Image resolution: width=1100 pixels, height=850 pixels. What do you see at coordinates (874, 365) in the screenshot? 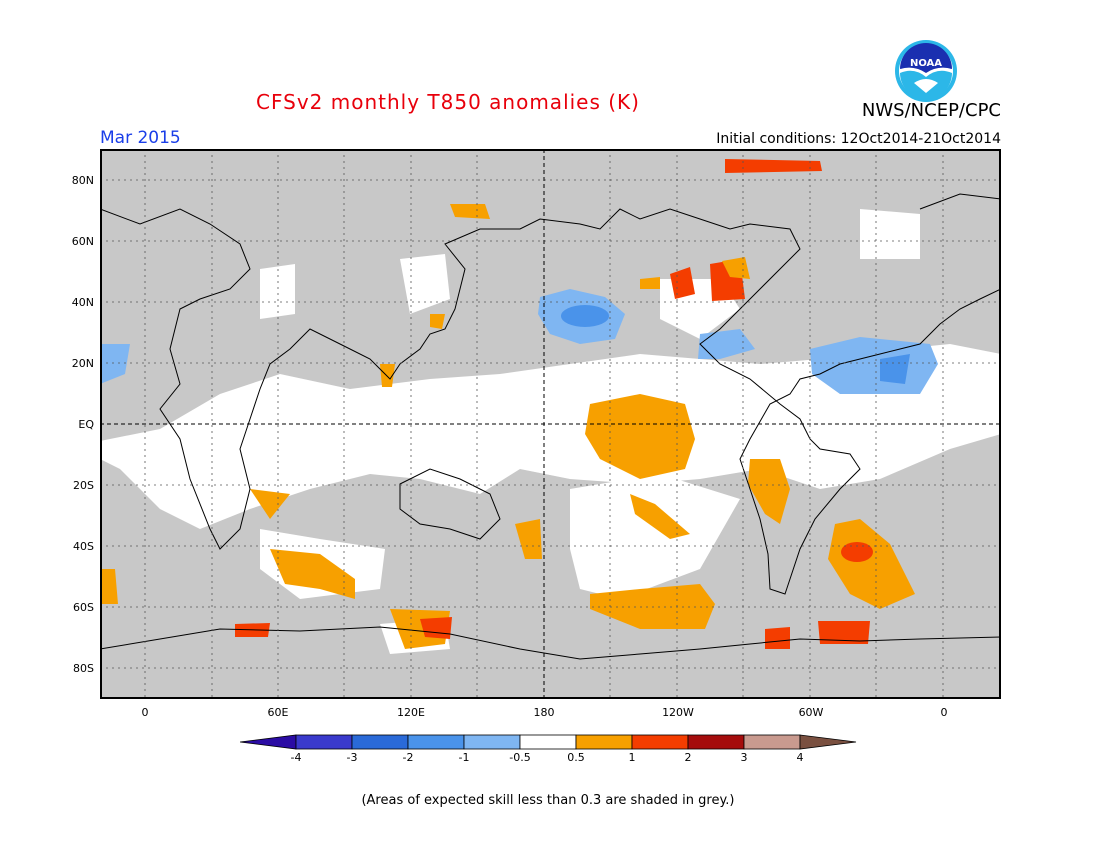
I see `blue-anomaly-atlantic` at bounding box center [874, 365].